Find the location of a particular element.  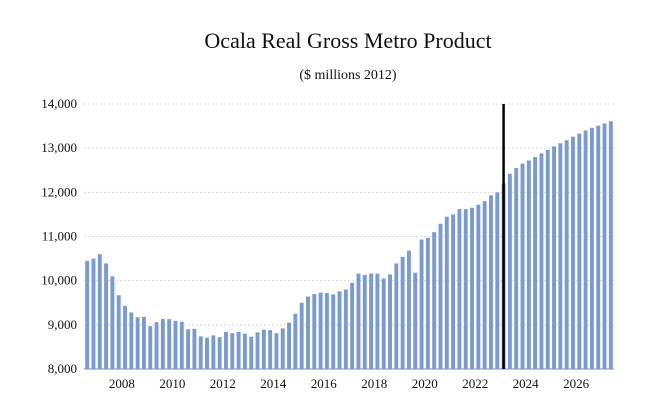

x-tick-label: 2014 is located at coordinates (273, 383).